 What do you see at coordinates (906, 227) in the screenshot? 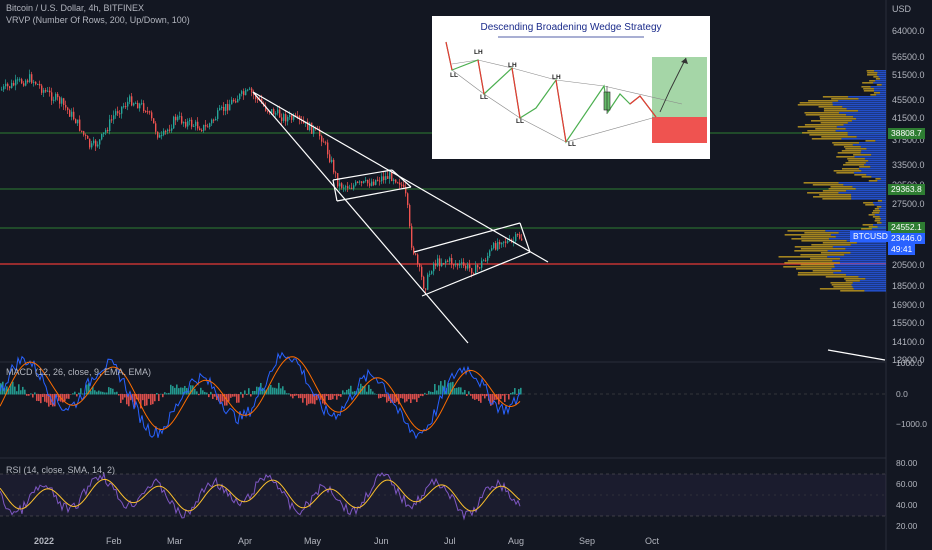
I see `level-badge-24552: 24552.1` at bounding box center [906, 227].